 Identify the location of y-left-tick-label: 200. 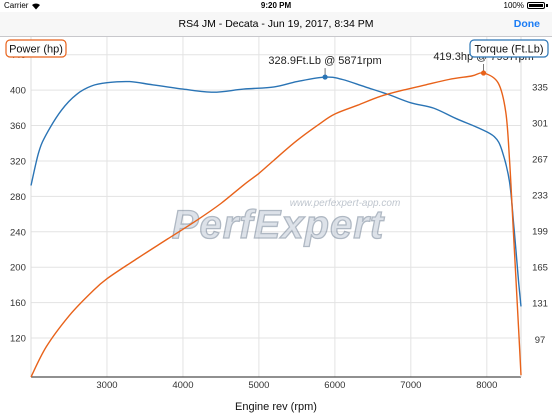
(18, 268).